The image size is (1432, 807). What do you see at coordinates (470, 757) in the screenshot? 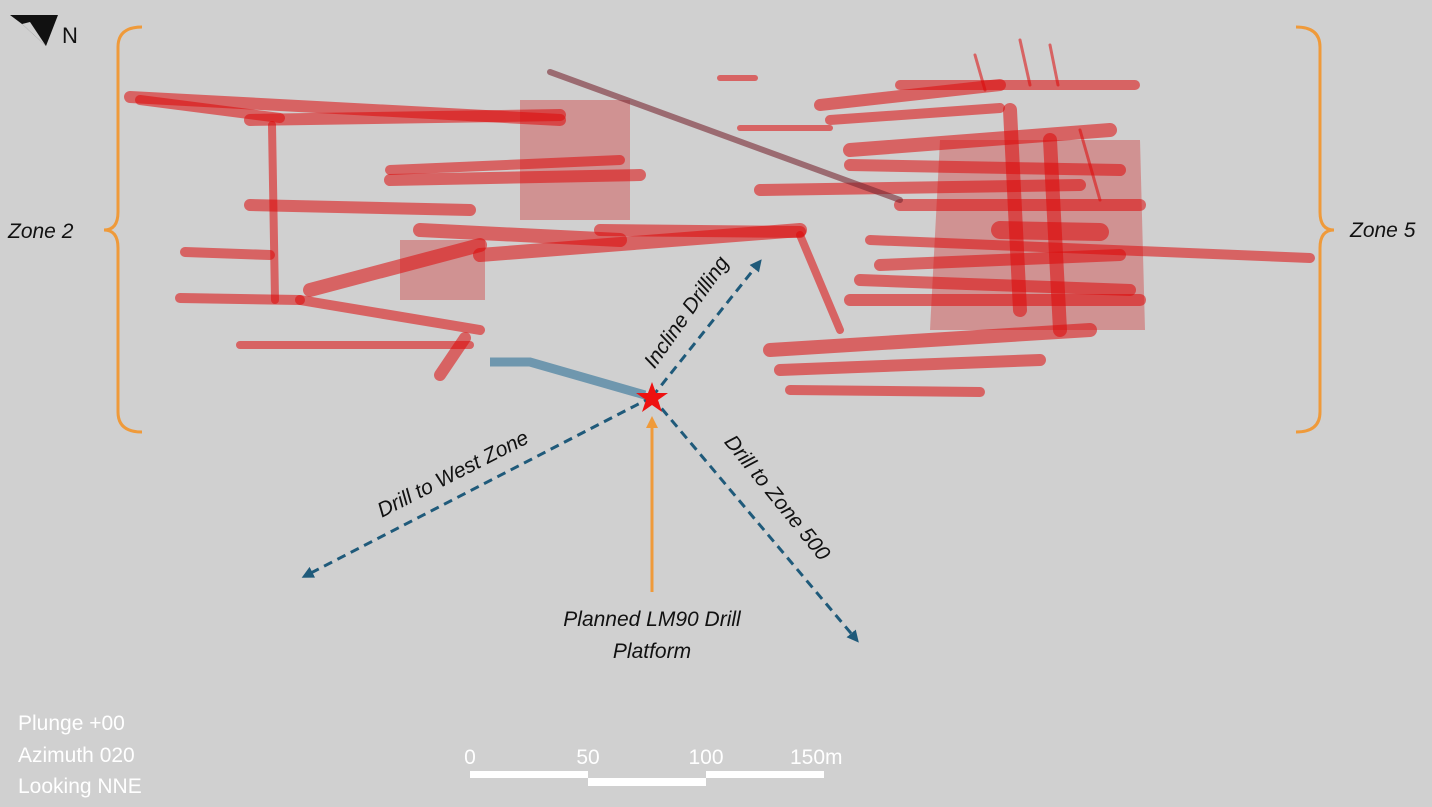
I see `scale-label: 0` at bounding box center [470, 757].